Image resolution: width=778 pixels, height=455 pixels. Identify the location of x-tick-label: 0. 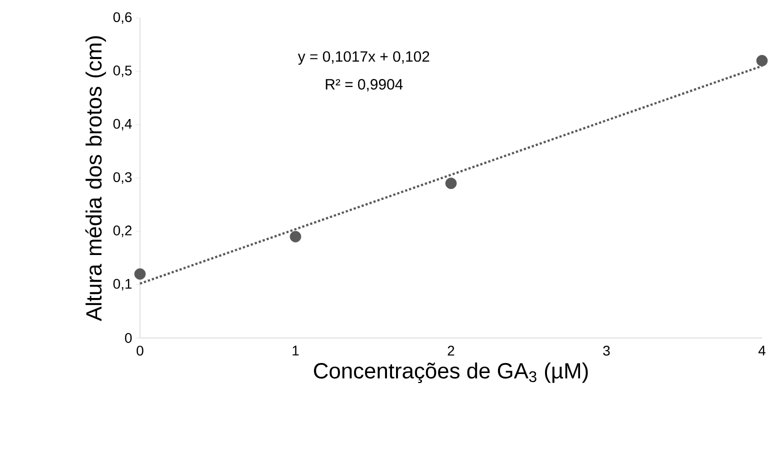
(140, 351).